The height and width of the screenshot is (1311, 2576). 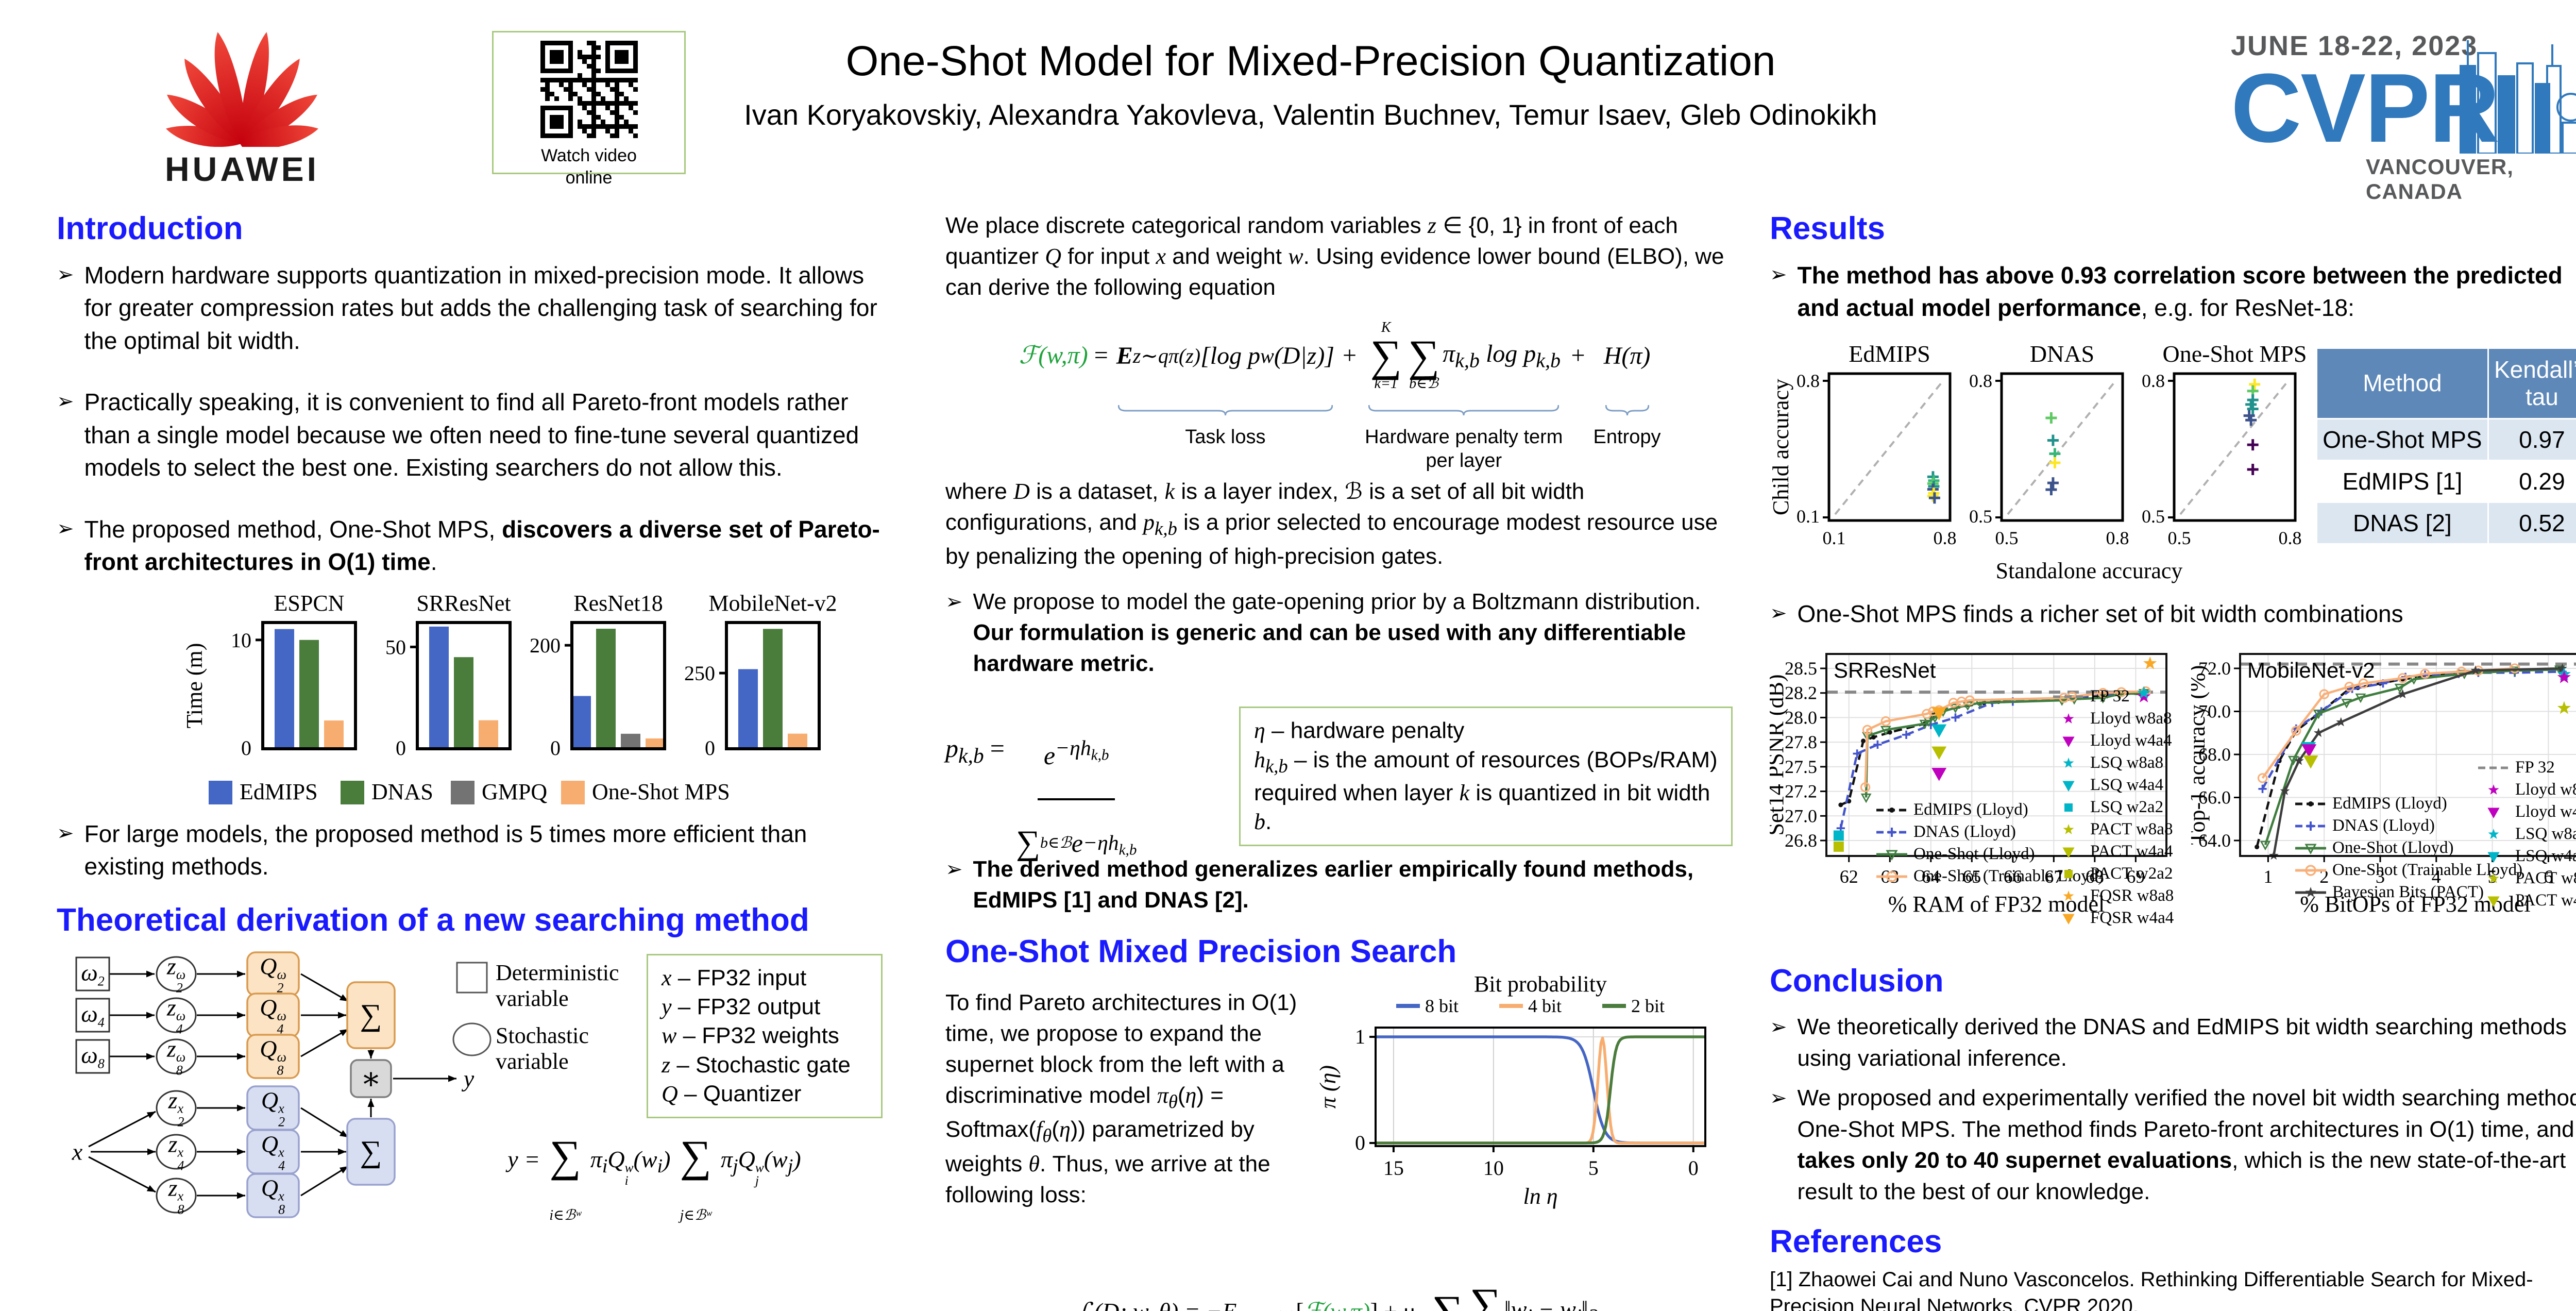 What do you see at coordinates (557, 986) in the screenshot?
I see `deterministic-legend-label: Deterministic variable` at bounding box center [557, 986].